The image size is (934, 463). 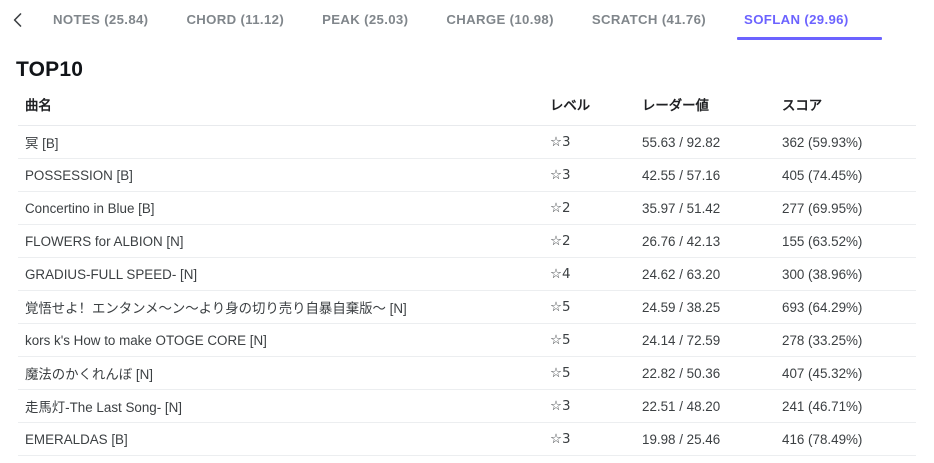 I want to click on cell-radar-value: 19.98 / 25.46, so click(x=712, y=439).